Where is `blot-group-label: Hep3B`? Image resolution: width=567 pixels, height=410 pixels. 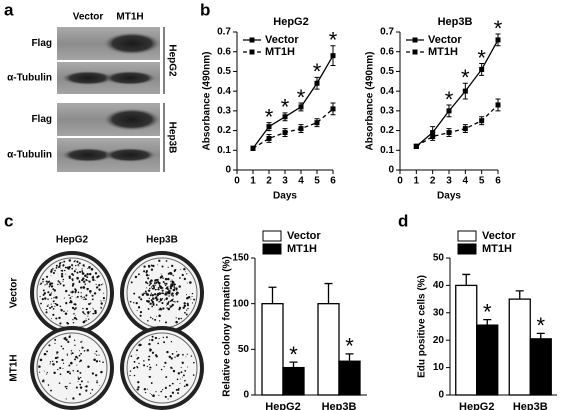 blot-group-label: Hep3B is located at coordinates (171, 138).